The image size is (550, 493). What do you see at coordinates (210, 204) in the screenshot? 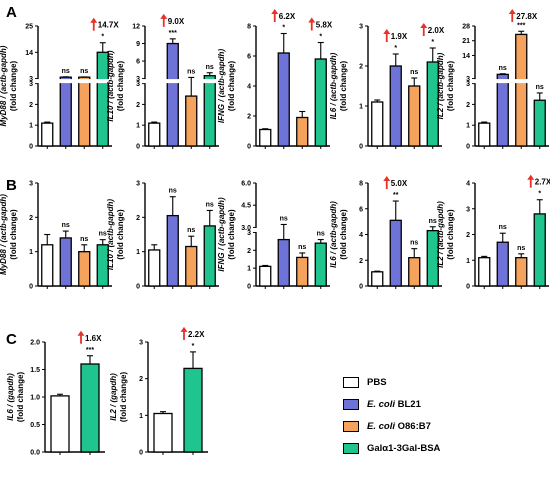
I see `chart-b-il10-sig-3: ns` at bounding box center [210, 204].